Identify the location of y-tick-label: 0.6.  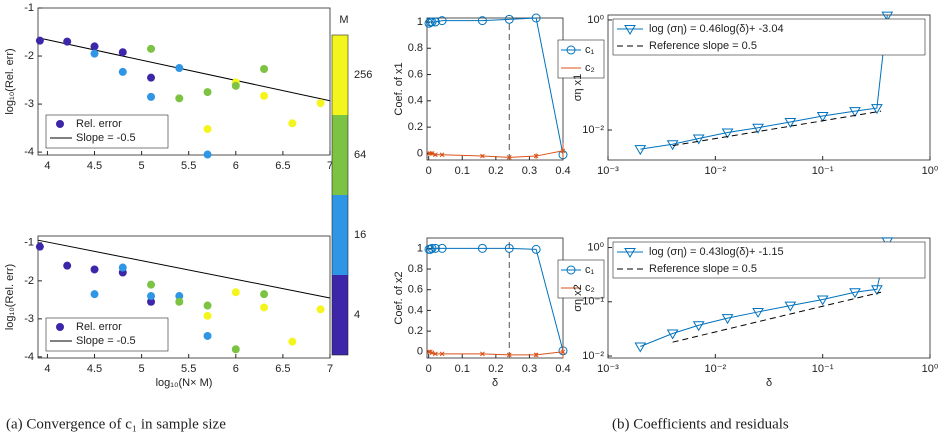
(415, 290).